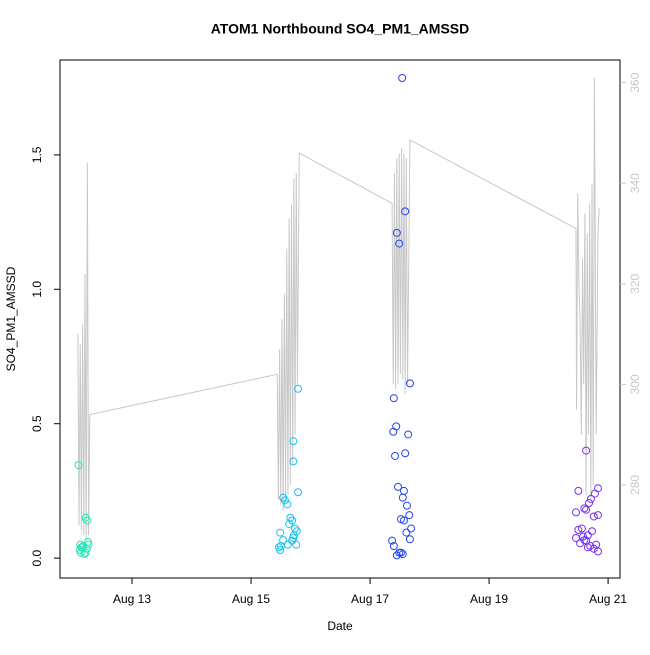 Image resolution: width=650 pixels, height=655 pixels. I want to click on y2-tick-label: 320, so click(635, 283).